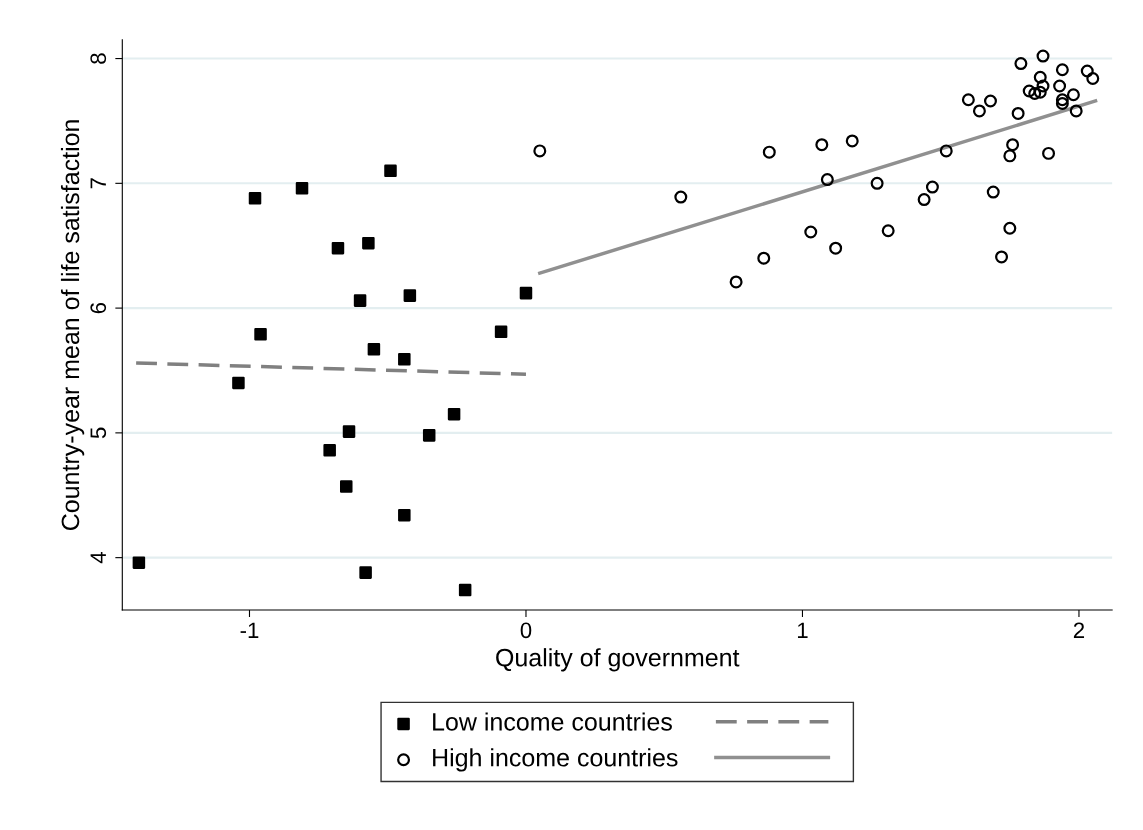 The image size is (1143, 830). What do you see at coordinates (802, 630) in the screenshot?
I see `x-tick-label: 1` at bounding box center [802, 630].